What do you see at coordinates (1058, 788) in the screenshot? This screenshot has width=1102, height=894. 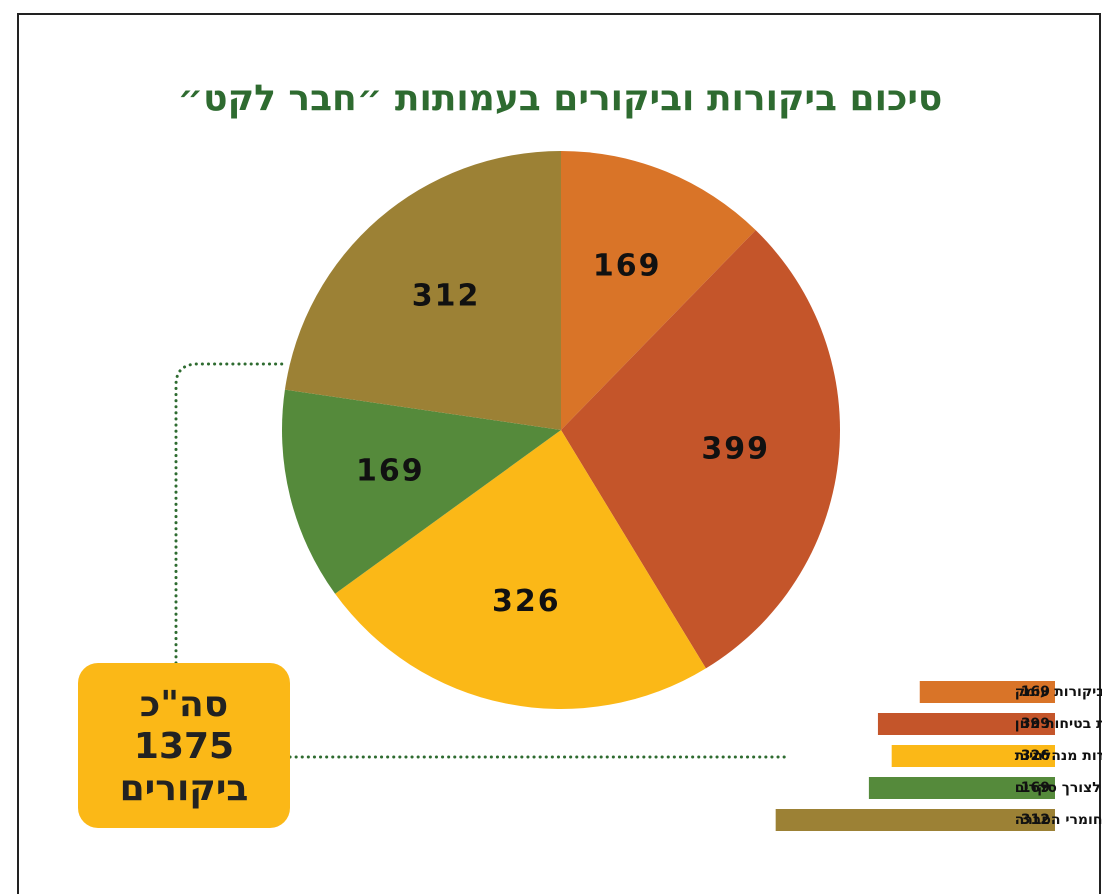 I see `legend-label: ביקורים לצורך סקרים` at bounding box center [1058, 788].